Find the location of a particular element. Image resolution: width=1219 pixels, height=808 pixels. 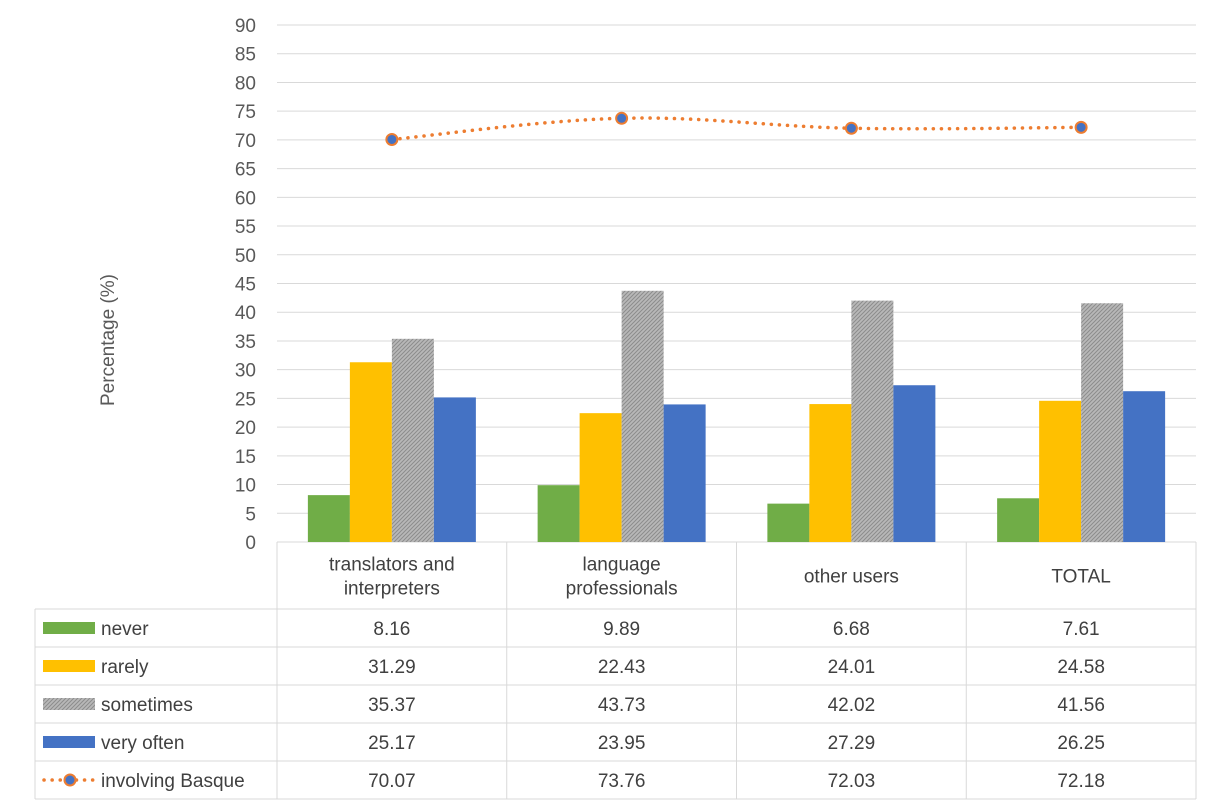

y-axis-ticks: 0 5 10 15 20 25 30 35 40 45 50 55 60 65 70 75 80 85 90 is located at coordinates (245, 285).